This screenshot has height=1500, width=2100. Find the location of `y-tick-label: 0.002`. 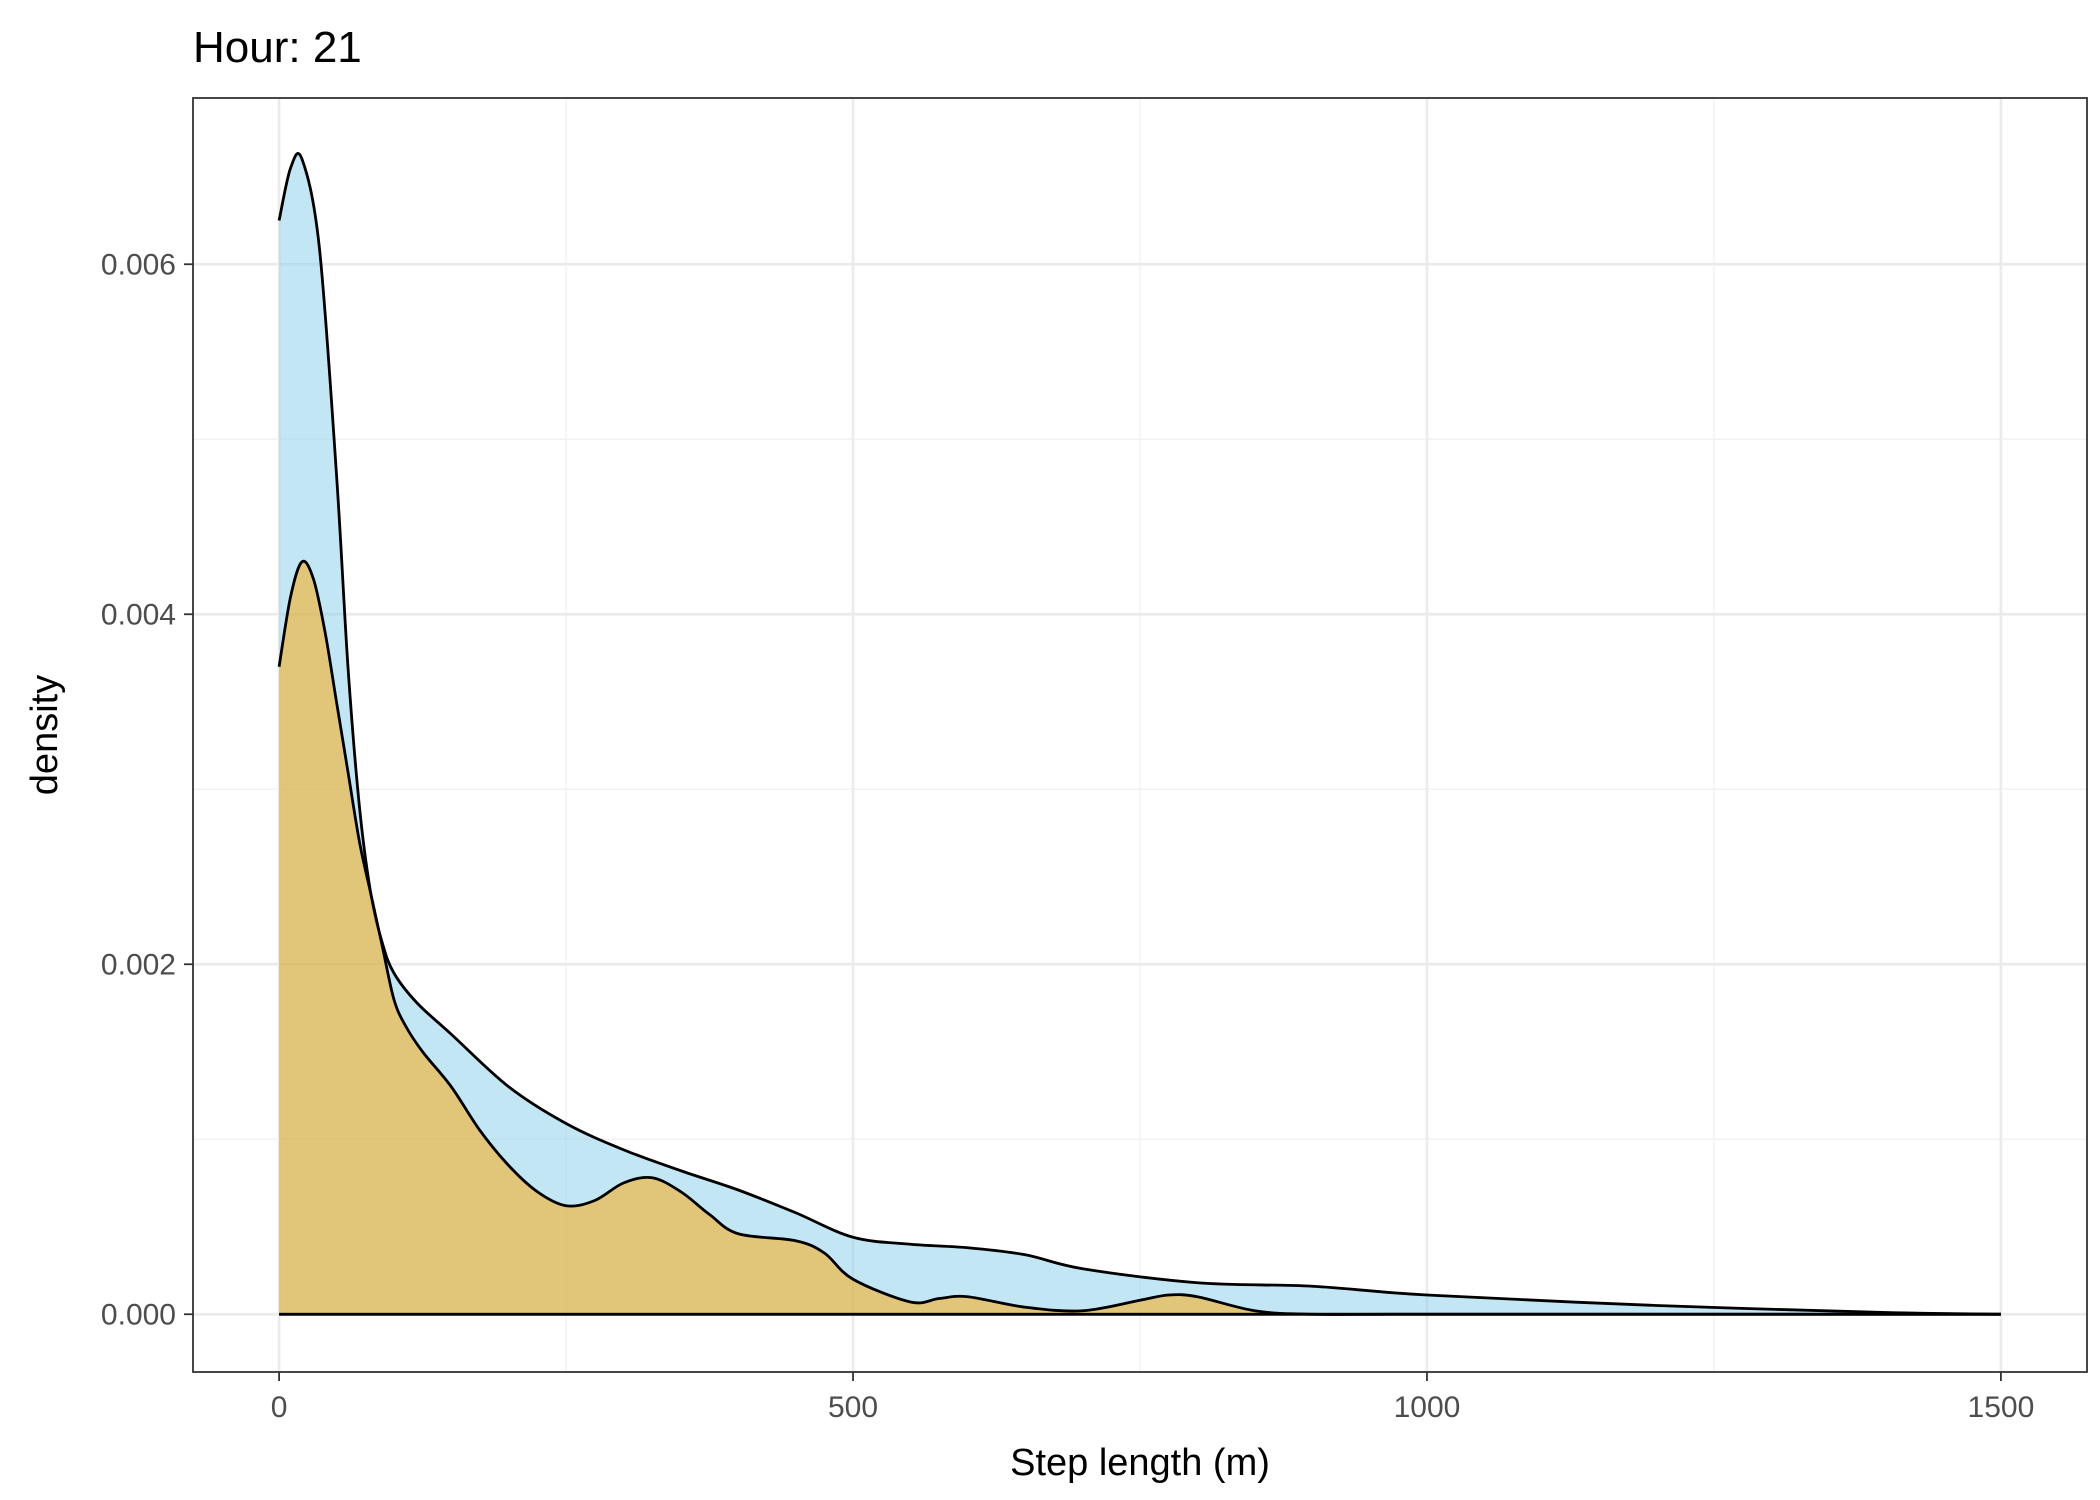

y-tick-label: 0.002 is located at coordinates (138, 964).